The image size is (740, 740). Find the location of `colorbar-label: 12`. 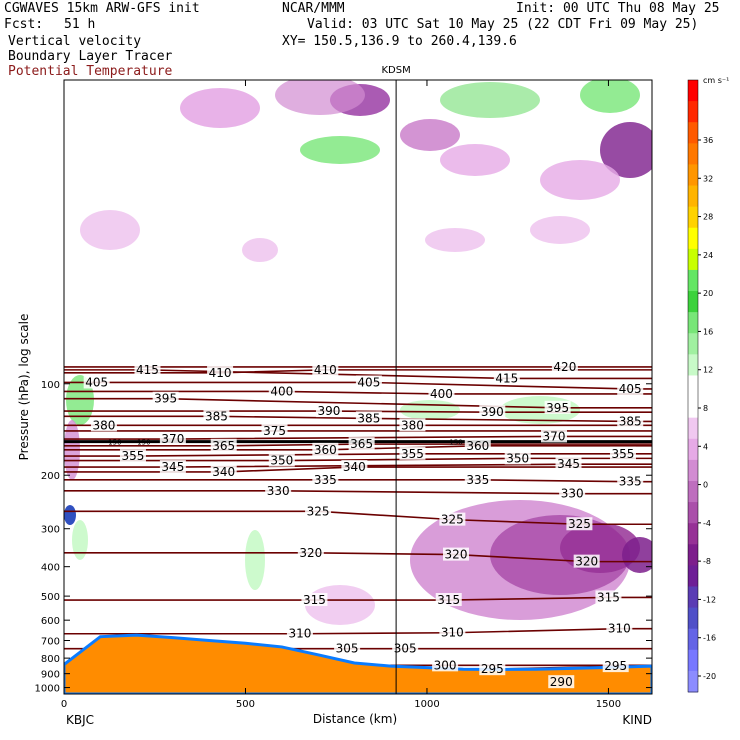

colorbar-label: 12 is located at coordinates (708, 370).